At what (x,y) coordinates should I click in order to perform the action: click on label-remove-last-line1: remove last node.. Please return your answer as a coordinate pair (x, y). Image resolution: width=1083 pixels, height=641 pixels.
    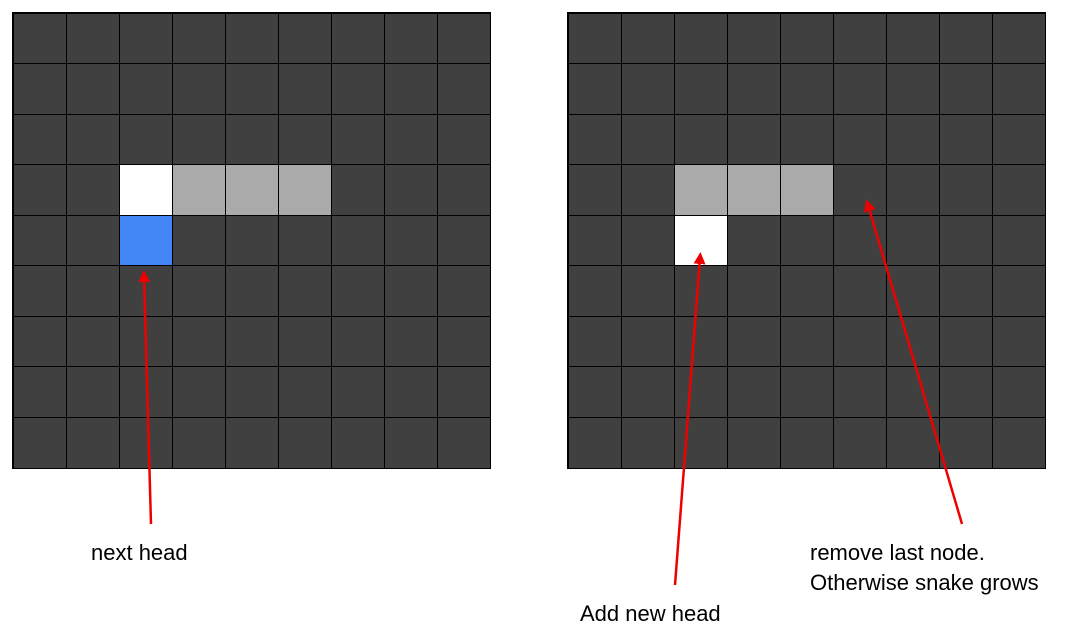
    Looking at the image, I should click on (897, 552).